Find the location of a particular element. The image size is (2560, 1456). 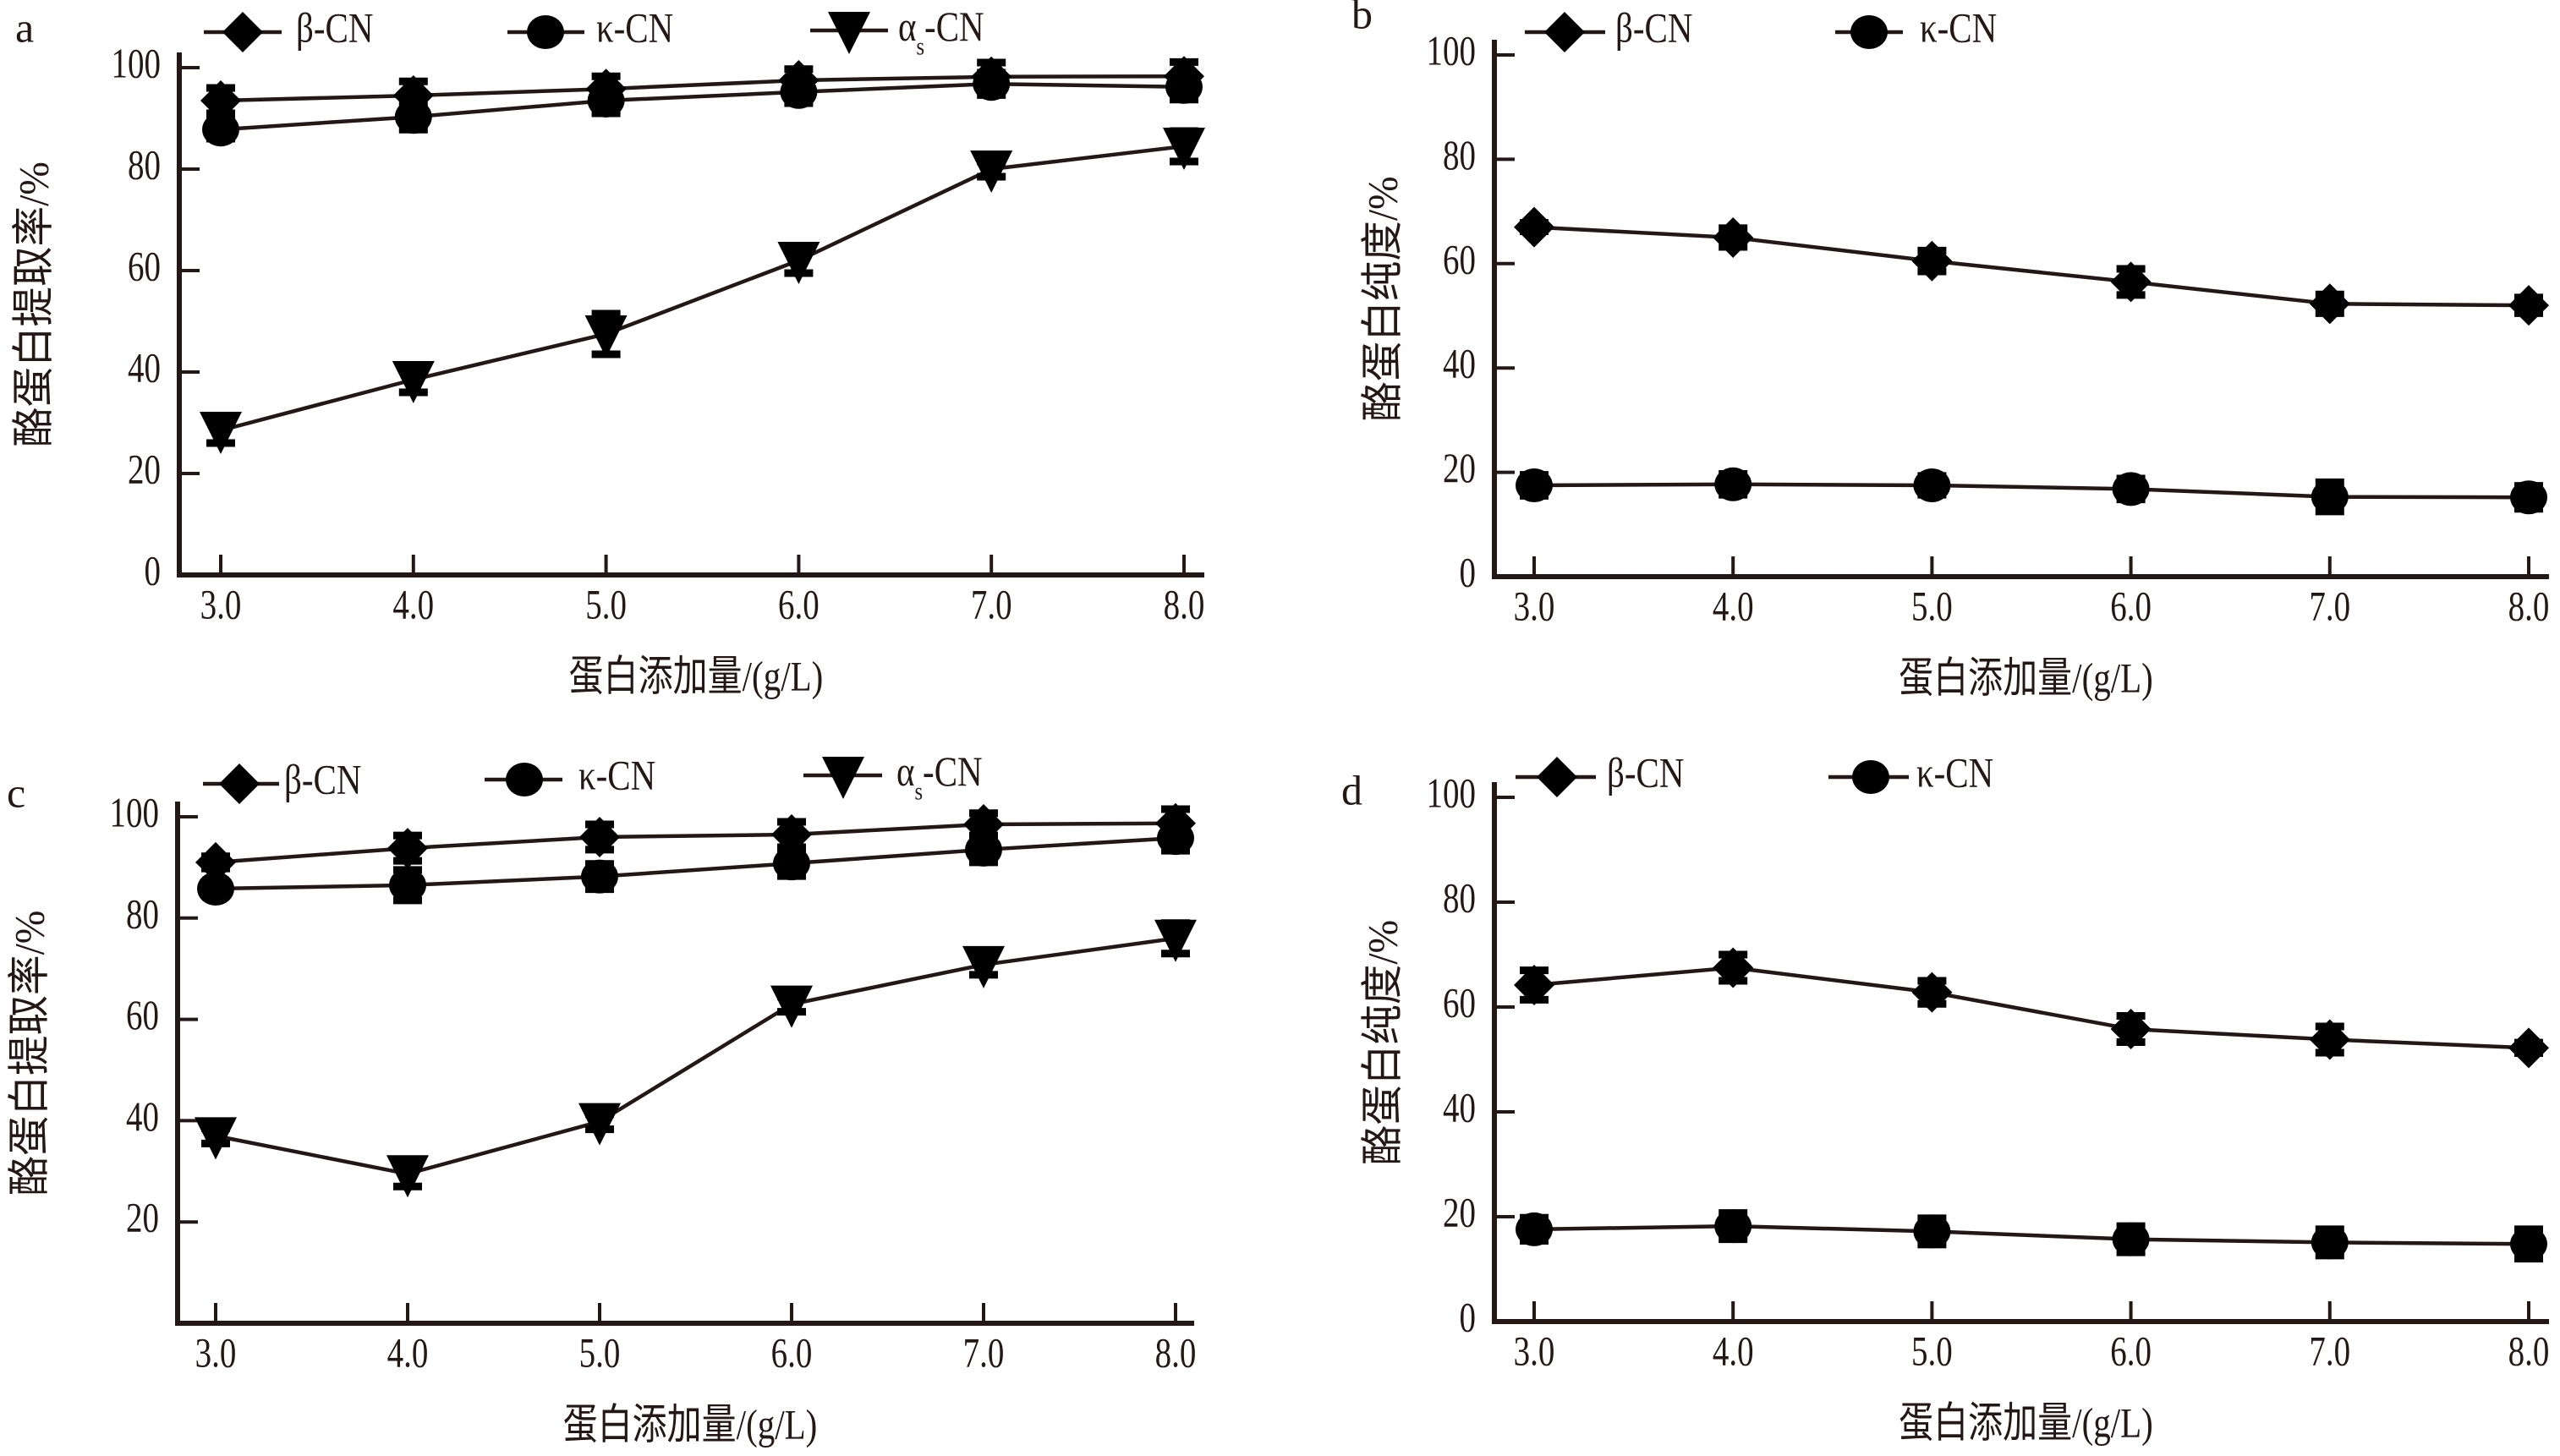

series-diamond is located at coordinates (2031, 1008).